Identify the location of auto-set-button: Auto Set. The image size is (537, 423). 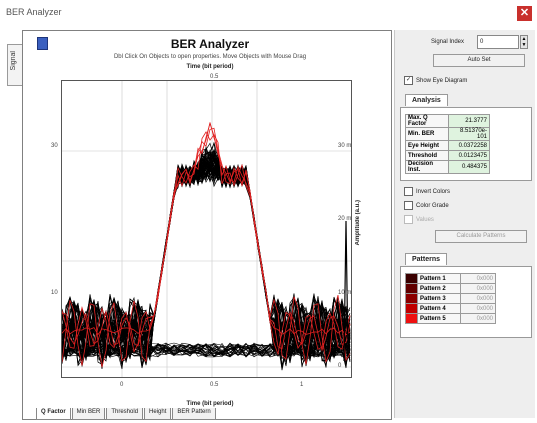
(479, 60).